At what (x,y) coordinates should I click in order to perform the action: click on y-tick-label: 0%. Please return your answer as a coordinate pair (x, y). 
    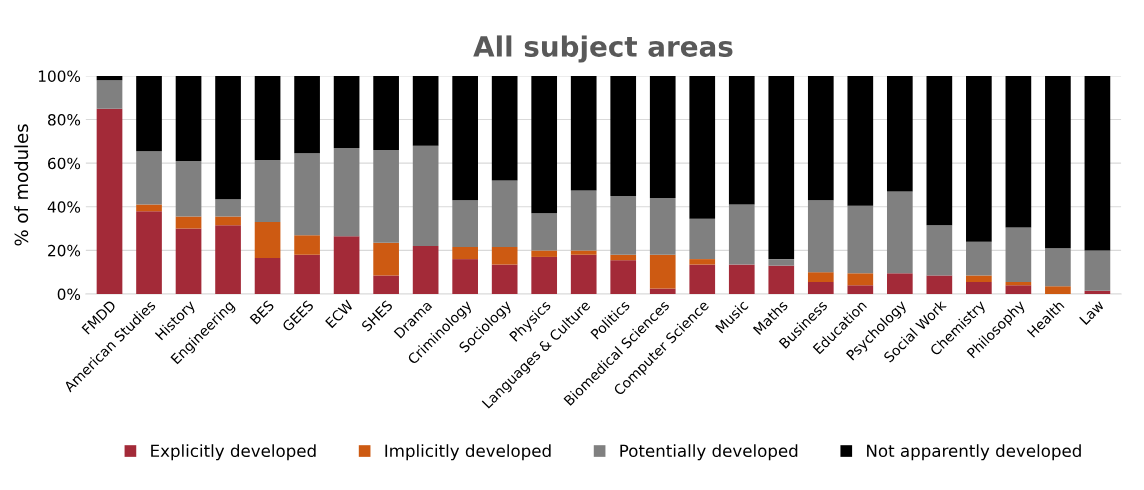
    Looking at the image, I should click on (69, 294).